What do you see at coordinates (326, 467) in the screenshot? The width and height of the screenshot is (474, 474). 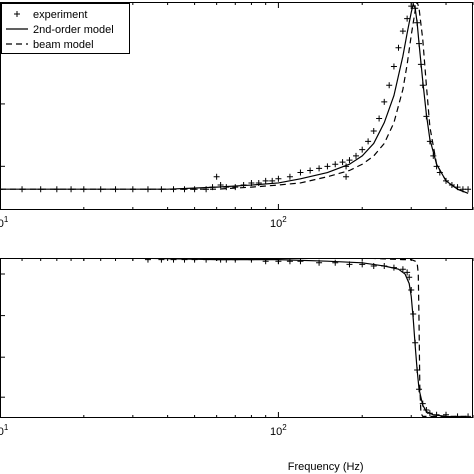 I see `x-axis-label: Frequency (Hz)` at bounding box center [326, 467].